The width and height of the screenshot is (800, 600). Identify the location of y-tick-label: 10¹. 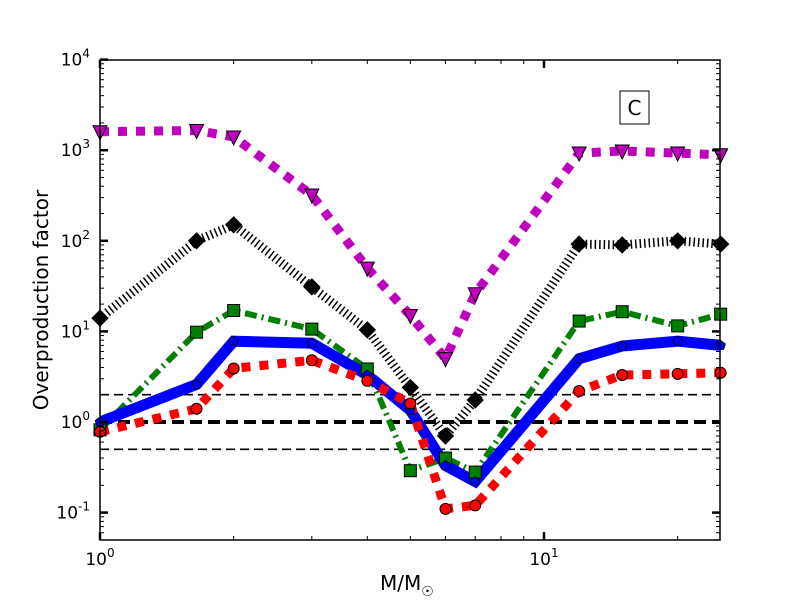
(75, 330).